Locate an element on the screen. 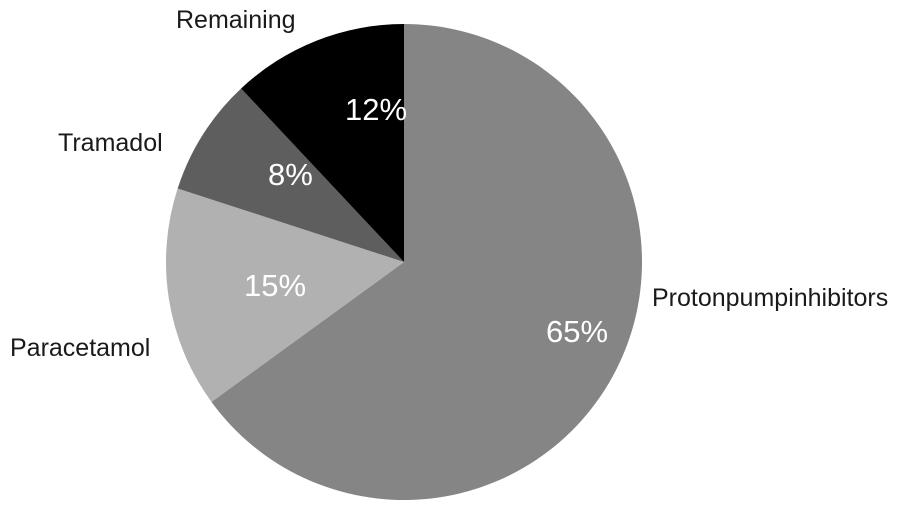 The image size is (912, 505). pie-value-label-tramadol: 8% is located at coordinates (290, 174).